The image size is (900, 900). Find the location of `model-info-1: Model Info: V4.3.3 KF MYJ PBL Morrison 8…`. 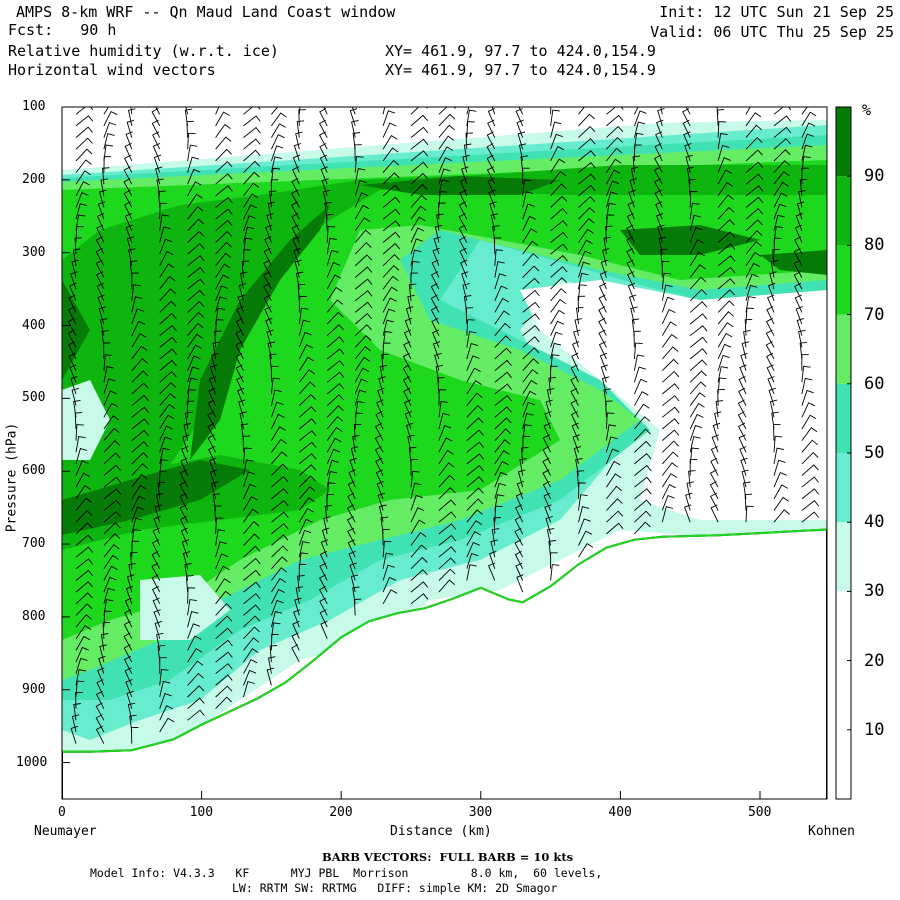

model-info-1: Model Info: V4.3.3 KF MYJ PBL Morrison 8… is located at coordinates (346, 873).